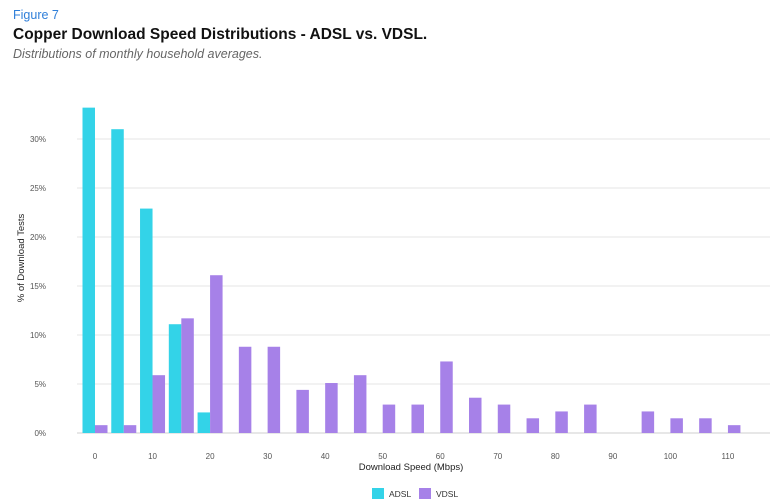 The image size is (772, 502). Describe the element at coordinates (95, 456) in the screenshot. I see `x-tick-label: 0` at that location.